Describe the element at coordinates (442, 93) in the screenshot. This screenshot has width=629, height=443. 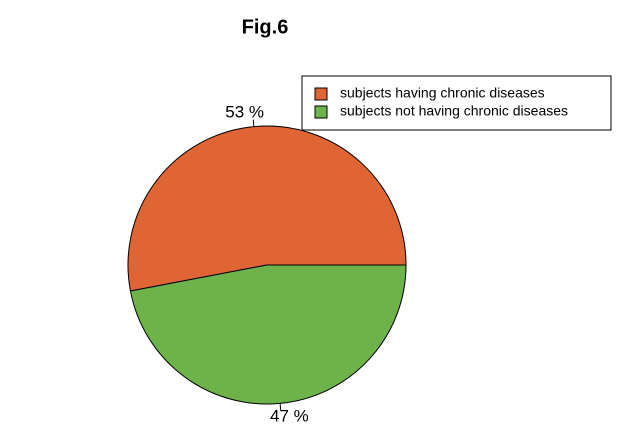
I see `legend-label: subjects having chronic diseases` at that location.